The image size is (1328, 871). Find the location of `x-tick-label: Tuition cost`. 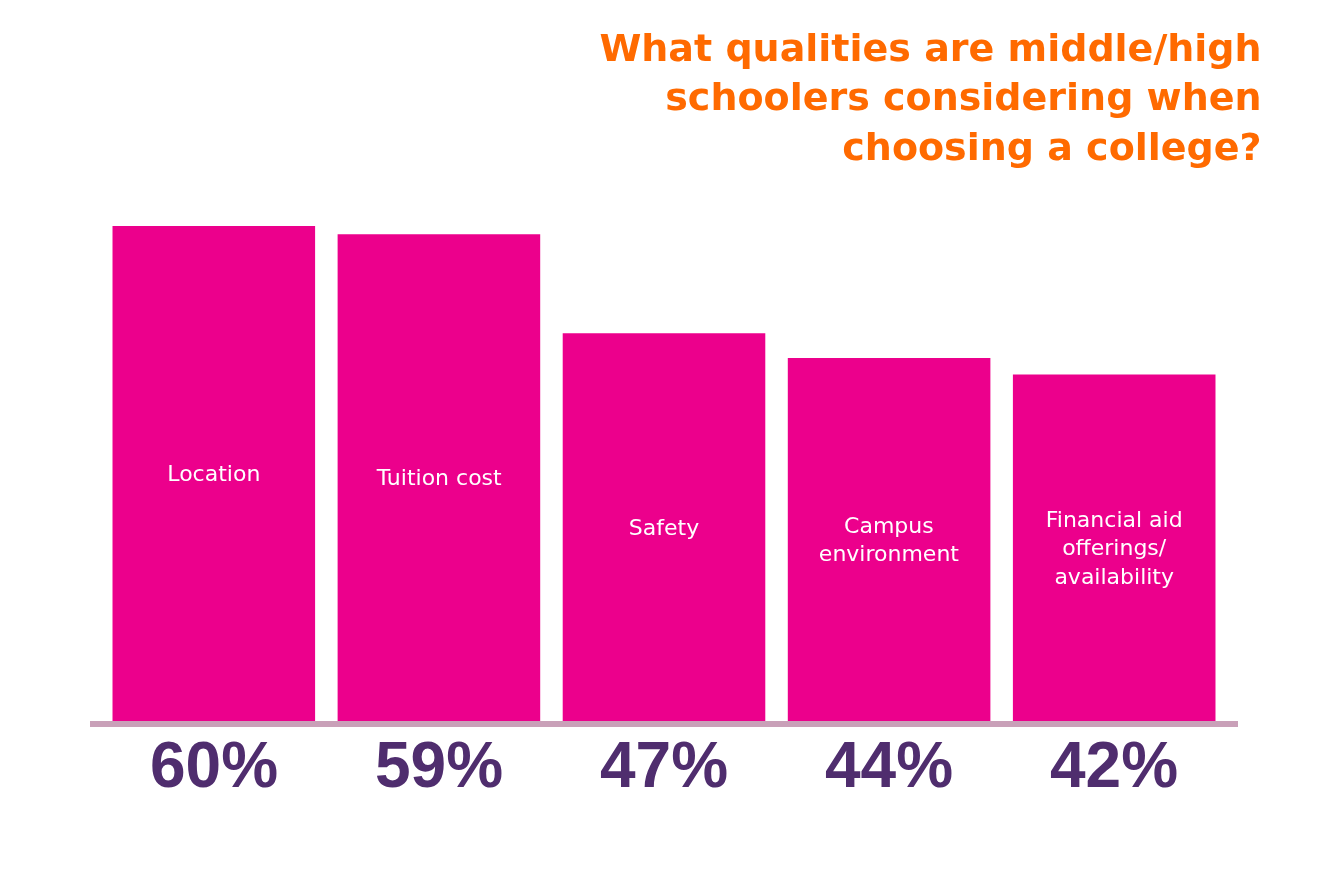

x-tick-label: Tuition cost is located at coordinates (439, 478).